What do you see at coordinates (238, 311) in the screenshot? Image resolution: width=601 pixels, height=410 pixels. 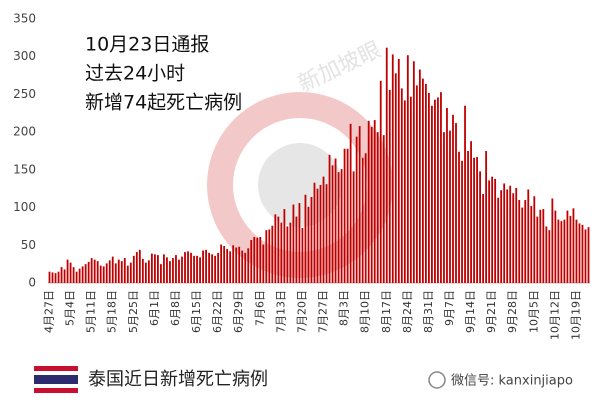 I see `x-tick-label: 6月29日` at bounding box center [238, 311].